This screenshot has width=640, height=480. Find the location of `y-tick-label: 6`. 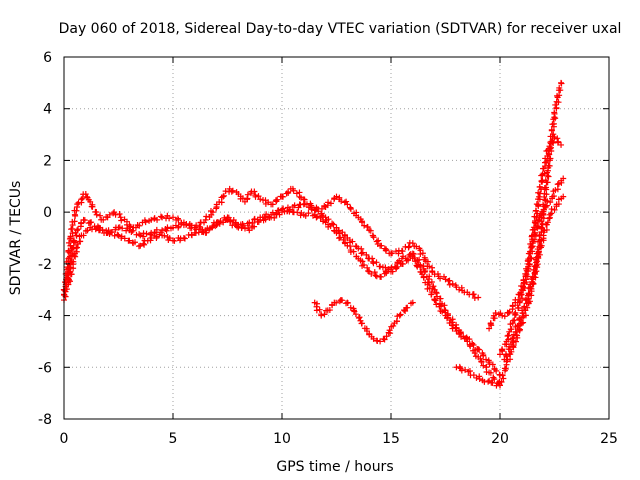

y-tick-label: 6 is located at coordinates (47, 58).